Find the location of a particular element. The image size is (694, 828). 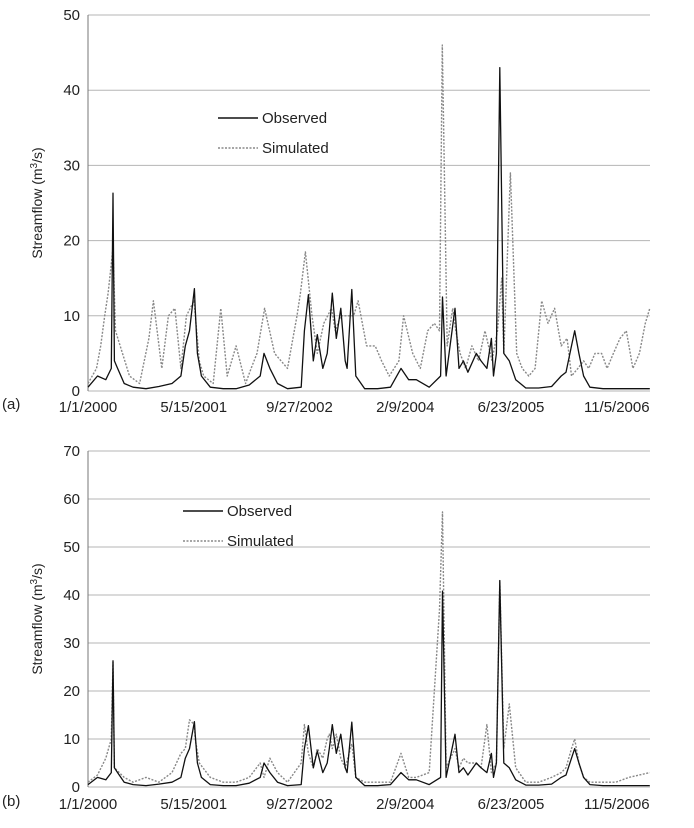

y-tick-label: 60 is located at coordinates (71, 499).